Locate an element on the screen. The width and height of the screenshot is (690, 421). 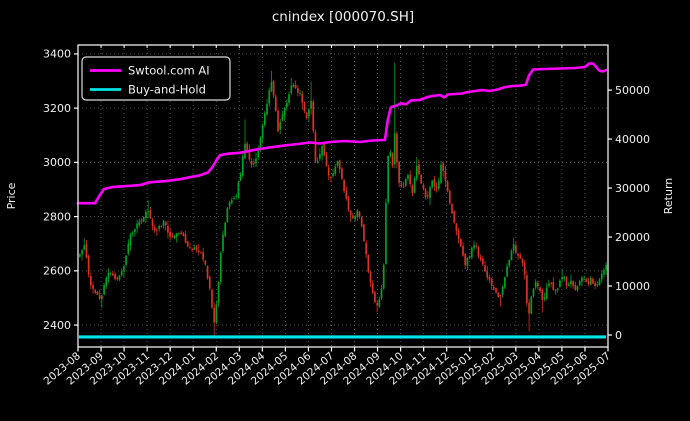
left-tick-label: 2800 is located at coordinates (57, 216).